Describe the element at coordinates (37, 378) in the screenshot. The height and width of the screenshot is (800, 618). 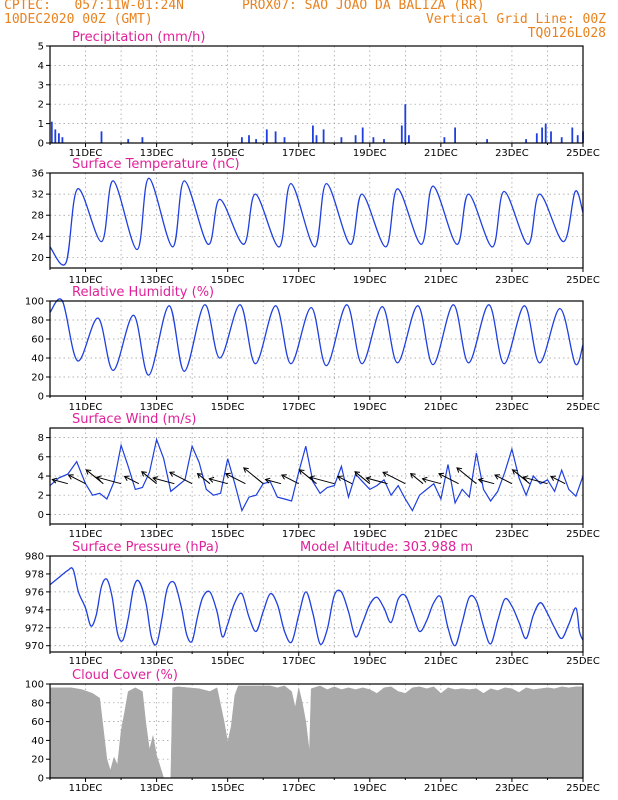
I see `y-tick-label: 20` at that location.